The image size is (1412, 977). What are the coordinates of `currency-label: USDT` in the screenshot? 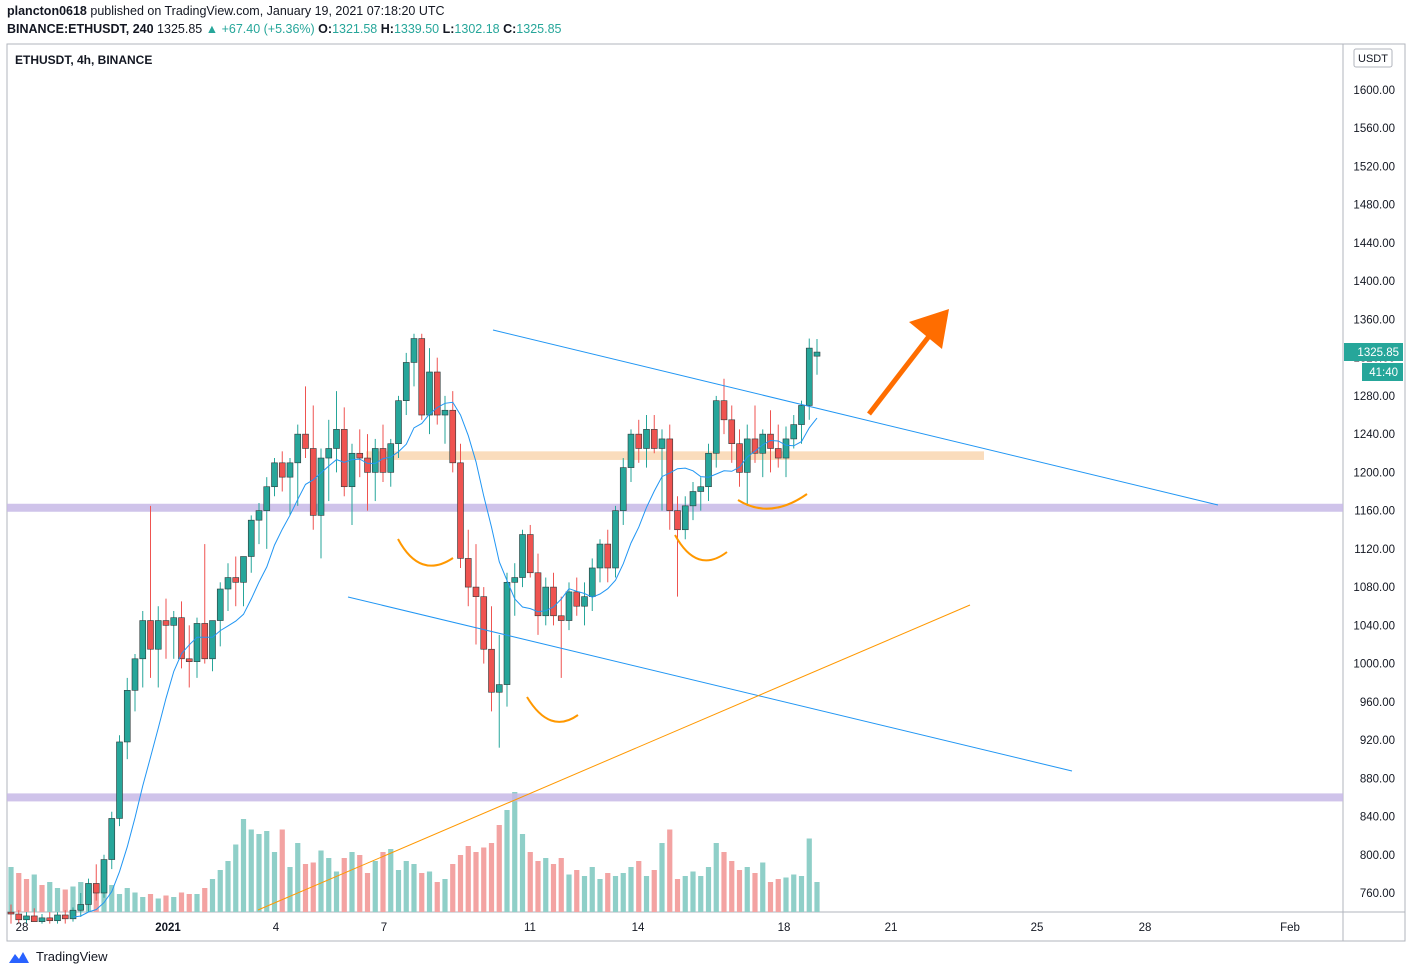 It's located at (1373, 59).